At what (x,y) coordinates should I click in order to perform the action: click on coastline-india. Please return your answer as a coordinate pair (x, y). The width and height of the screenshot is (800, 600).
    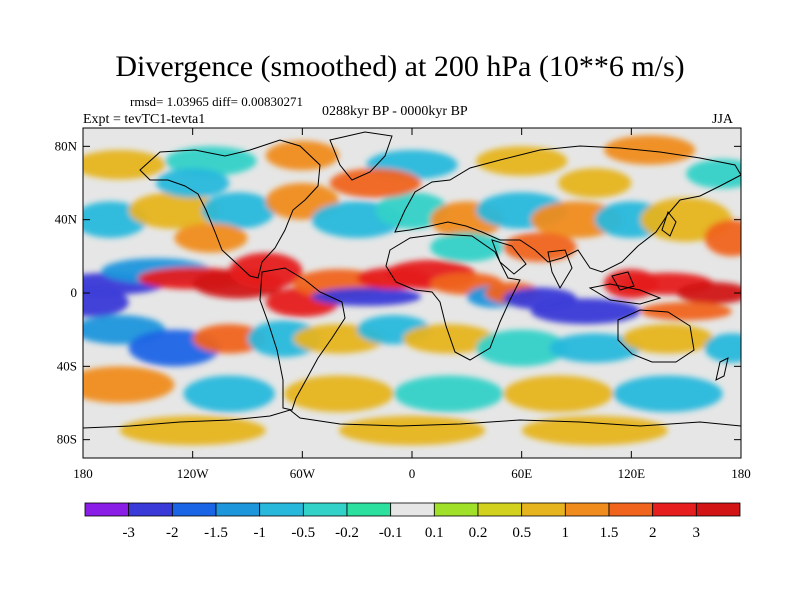
    Looking at the image, I should click on (560, 269).